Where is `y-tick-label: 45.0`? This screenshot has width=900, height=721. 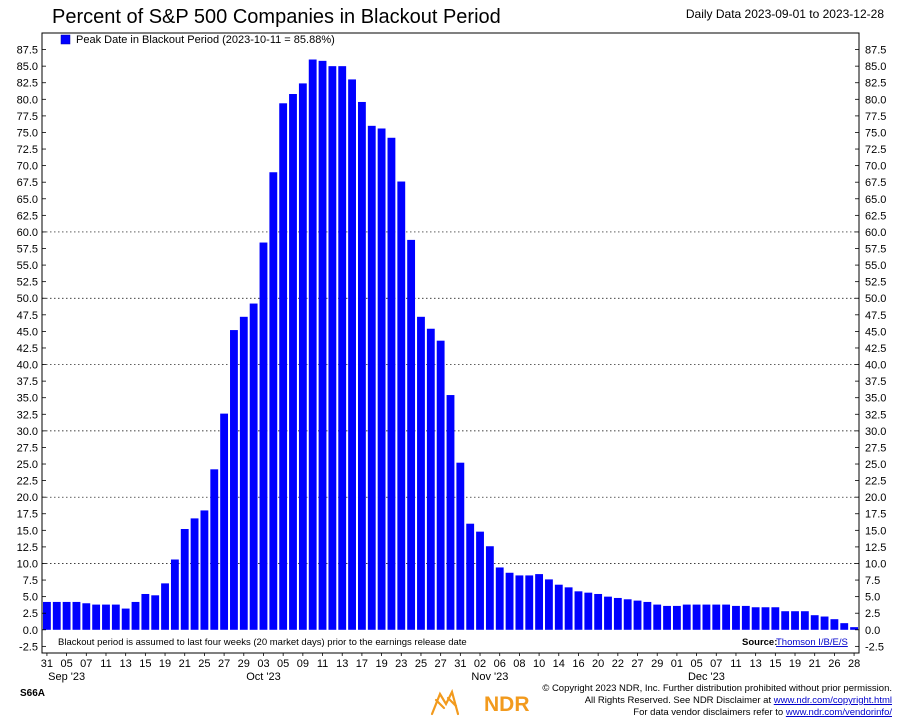
y-tick-label: 45.0 is located at coordinates (875, 332).